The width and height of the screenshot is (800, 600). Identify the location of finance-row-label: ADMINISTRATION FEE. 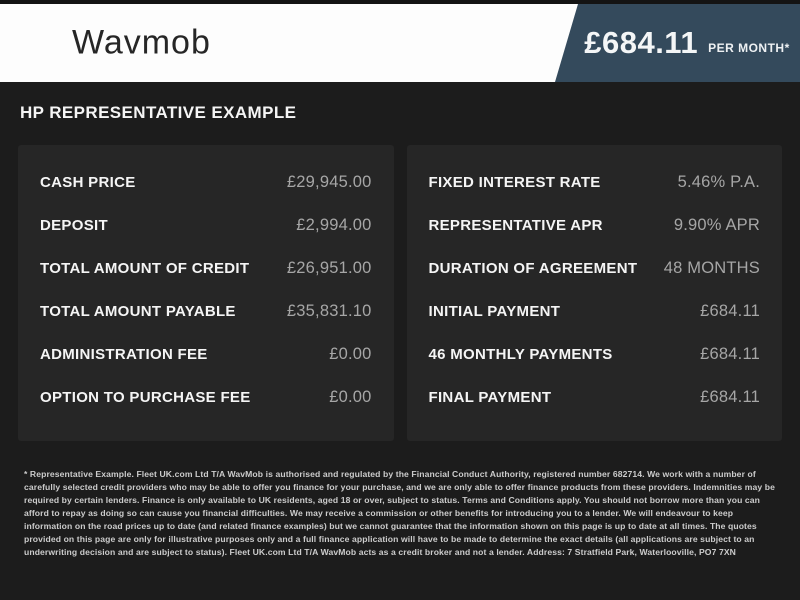
(124, 354).